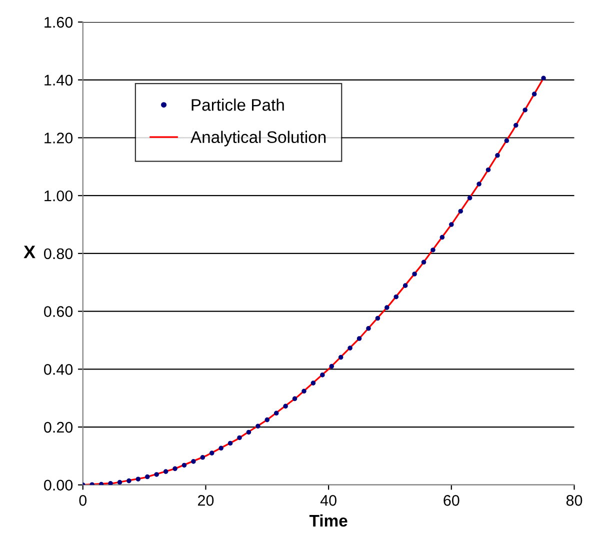 Image resolution: width=592 pixels, height=551 pixels. I want to click on x-tick-label: 60, so click(452, 500).